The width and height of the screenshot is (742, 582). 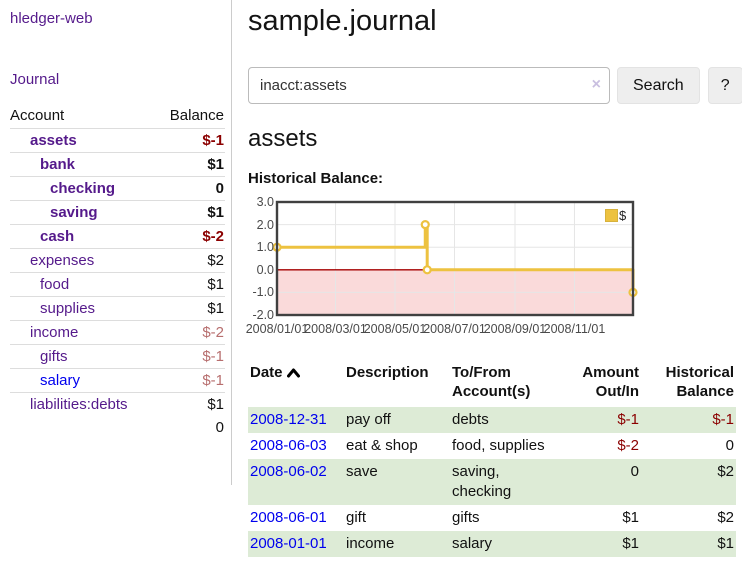 I want to click on search-form: × Search ?, so click(x=495, y=85).